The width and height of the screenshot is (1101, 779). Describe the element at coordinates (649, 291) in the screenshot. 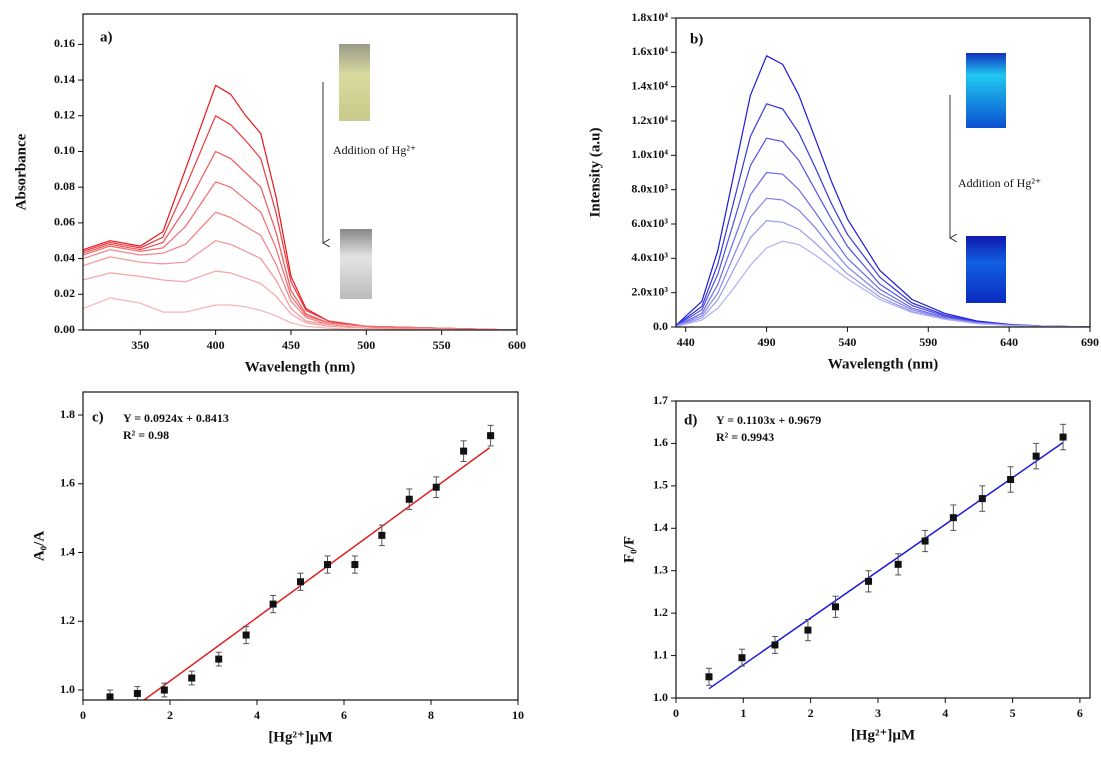

I see `y-tick-label: 2.0x10³` at that location.